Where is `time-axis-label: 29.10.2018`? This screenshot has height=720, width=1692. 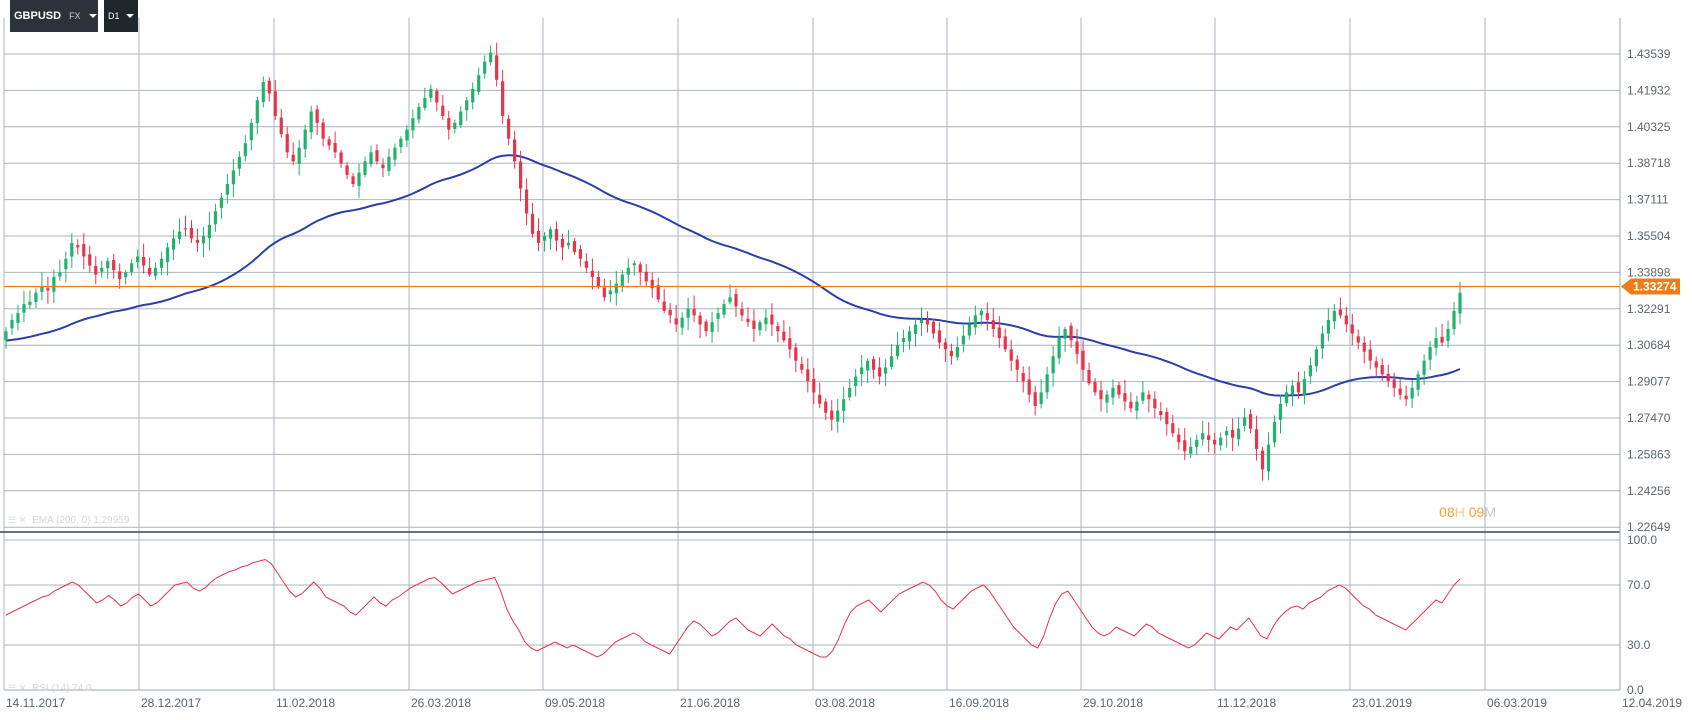
time-axis-label: 29.10.2018 is located at coordinates (1113, 703).